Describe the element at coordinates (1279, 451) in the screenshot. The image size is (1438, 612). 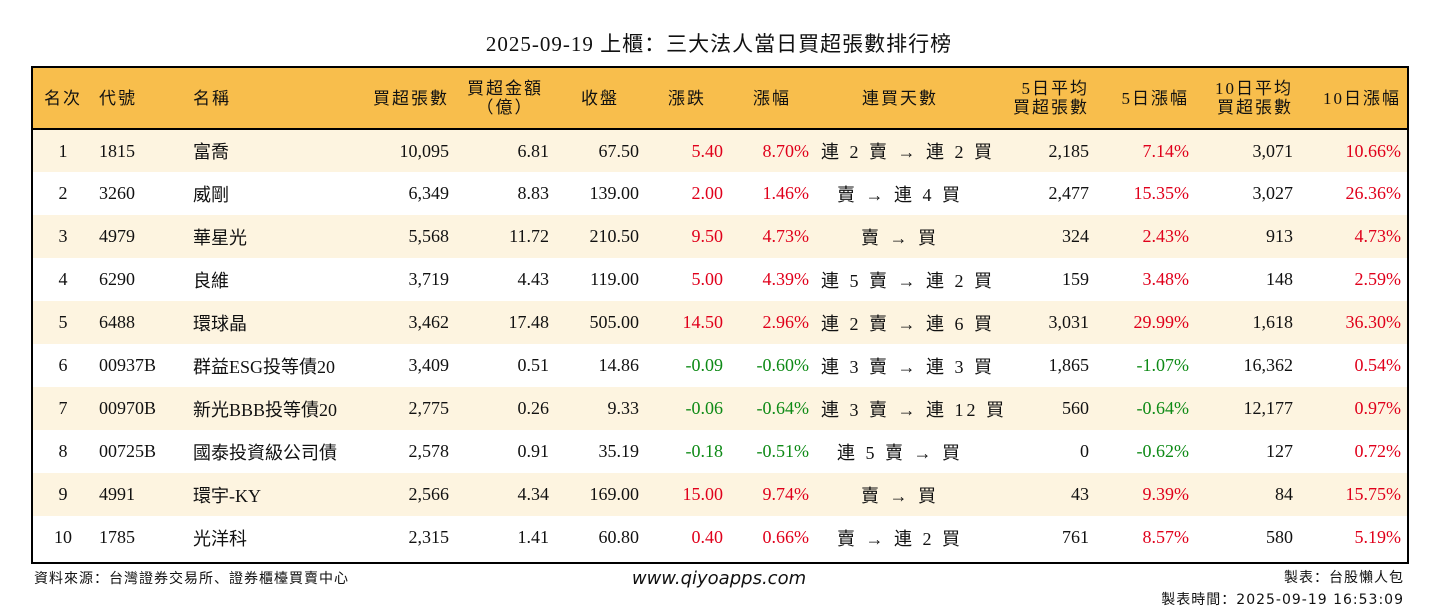
I see `cell-avg10: 127` at that location.